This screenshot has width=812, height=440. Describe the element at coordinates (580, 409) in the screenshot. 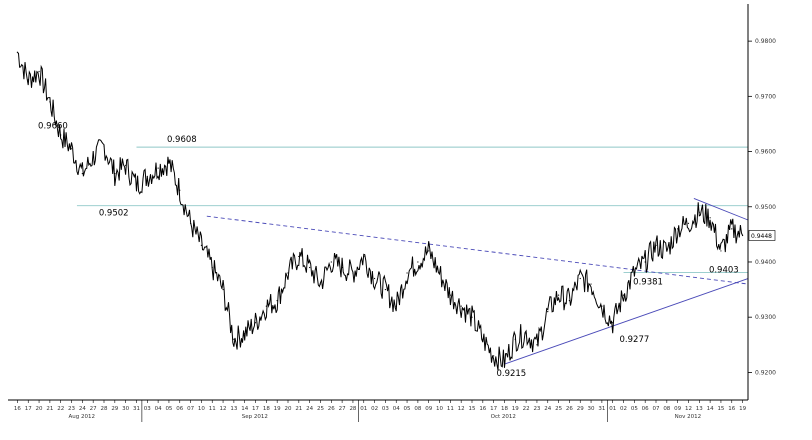

I see `x-tick-label: 29` at that location.